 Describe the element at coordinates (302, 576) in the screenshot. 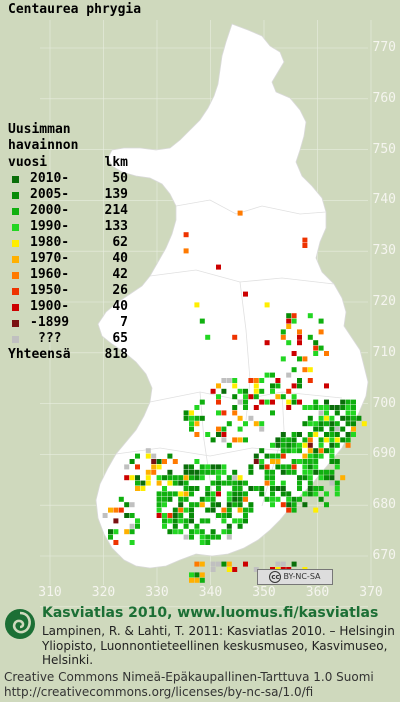

I see `cc-badge-text: BY-NC-SA` at that location.